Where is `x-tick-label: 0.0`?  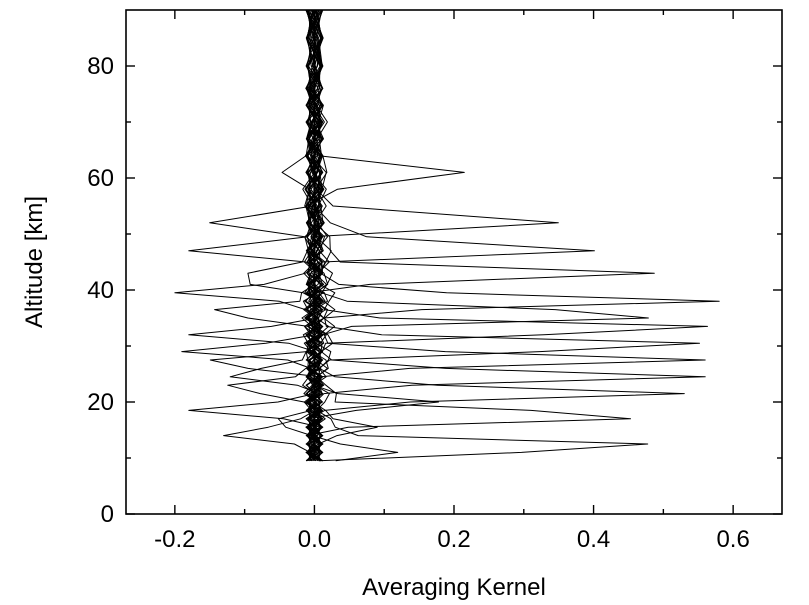 x-tick-label: 0.0 is located at coordinates (314, 539).